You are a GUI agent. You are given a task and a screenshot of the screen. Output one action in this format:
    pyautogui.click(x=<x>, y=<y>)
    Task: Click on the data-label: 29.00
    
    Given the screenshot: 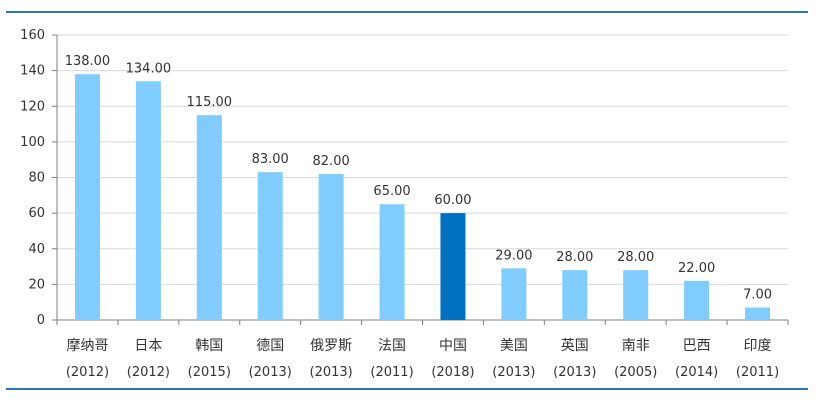 What is the action you would take?
    pyautogui.click(x=513, y=255)
    